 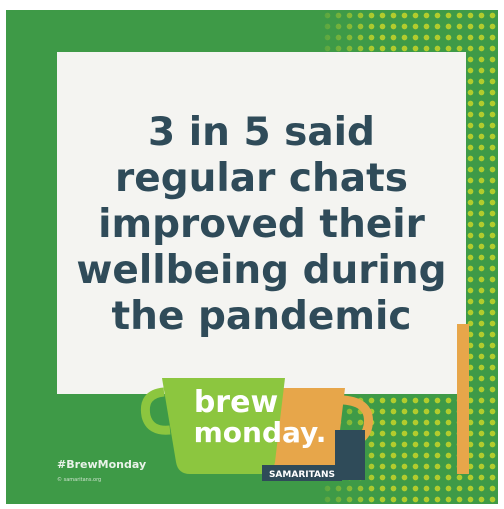 What do you see at coordinates (463, 399) in the screenshot?
I see `orange-accent-bar` at bounding box center [463, 399].